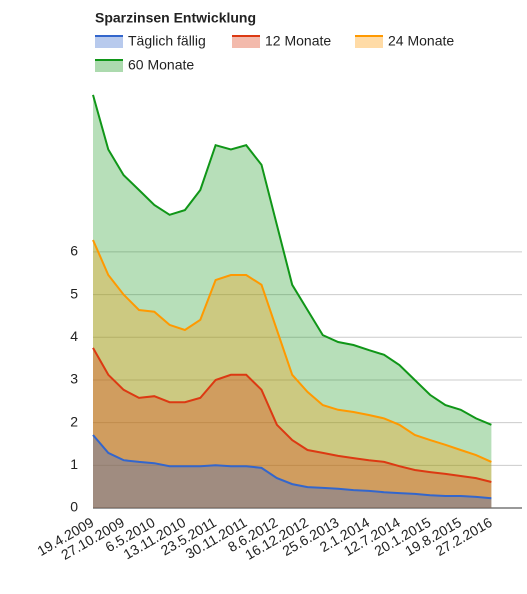  Describe the element at coordinates (292, 467) in the screenshot. I see `area-line` at that location.